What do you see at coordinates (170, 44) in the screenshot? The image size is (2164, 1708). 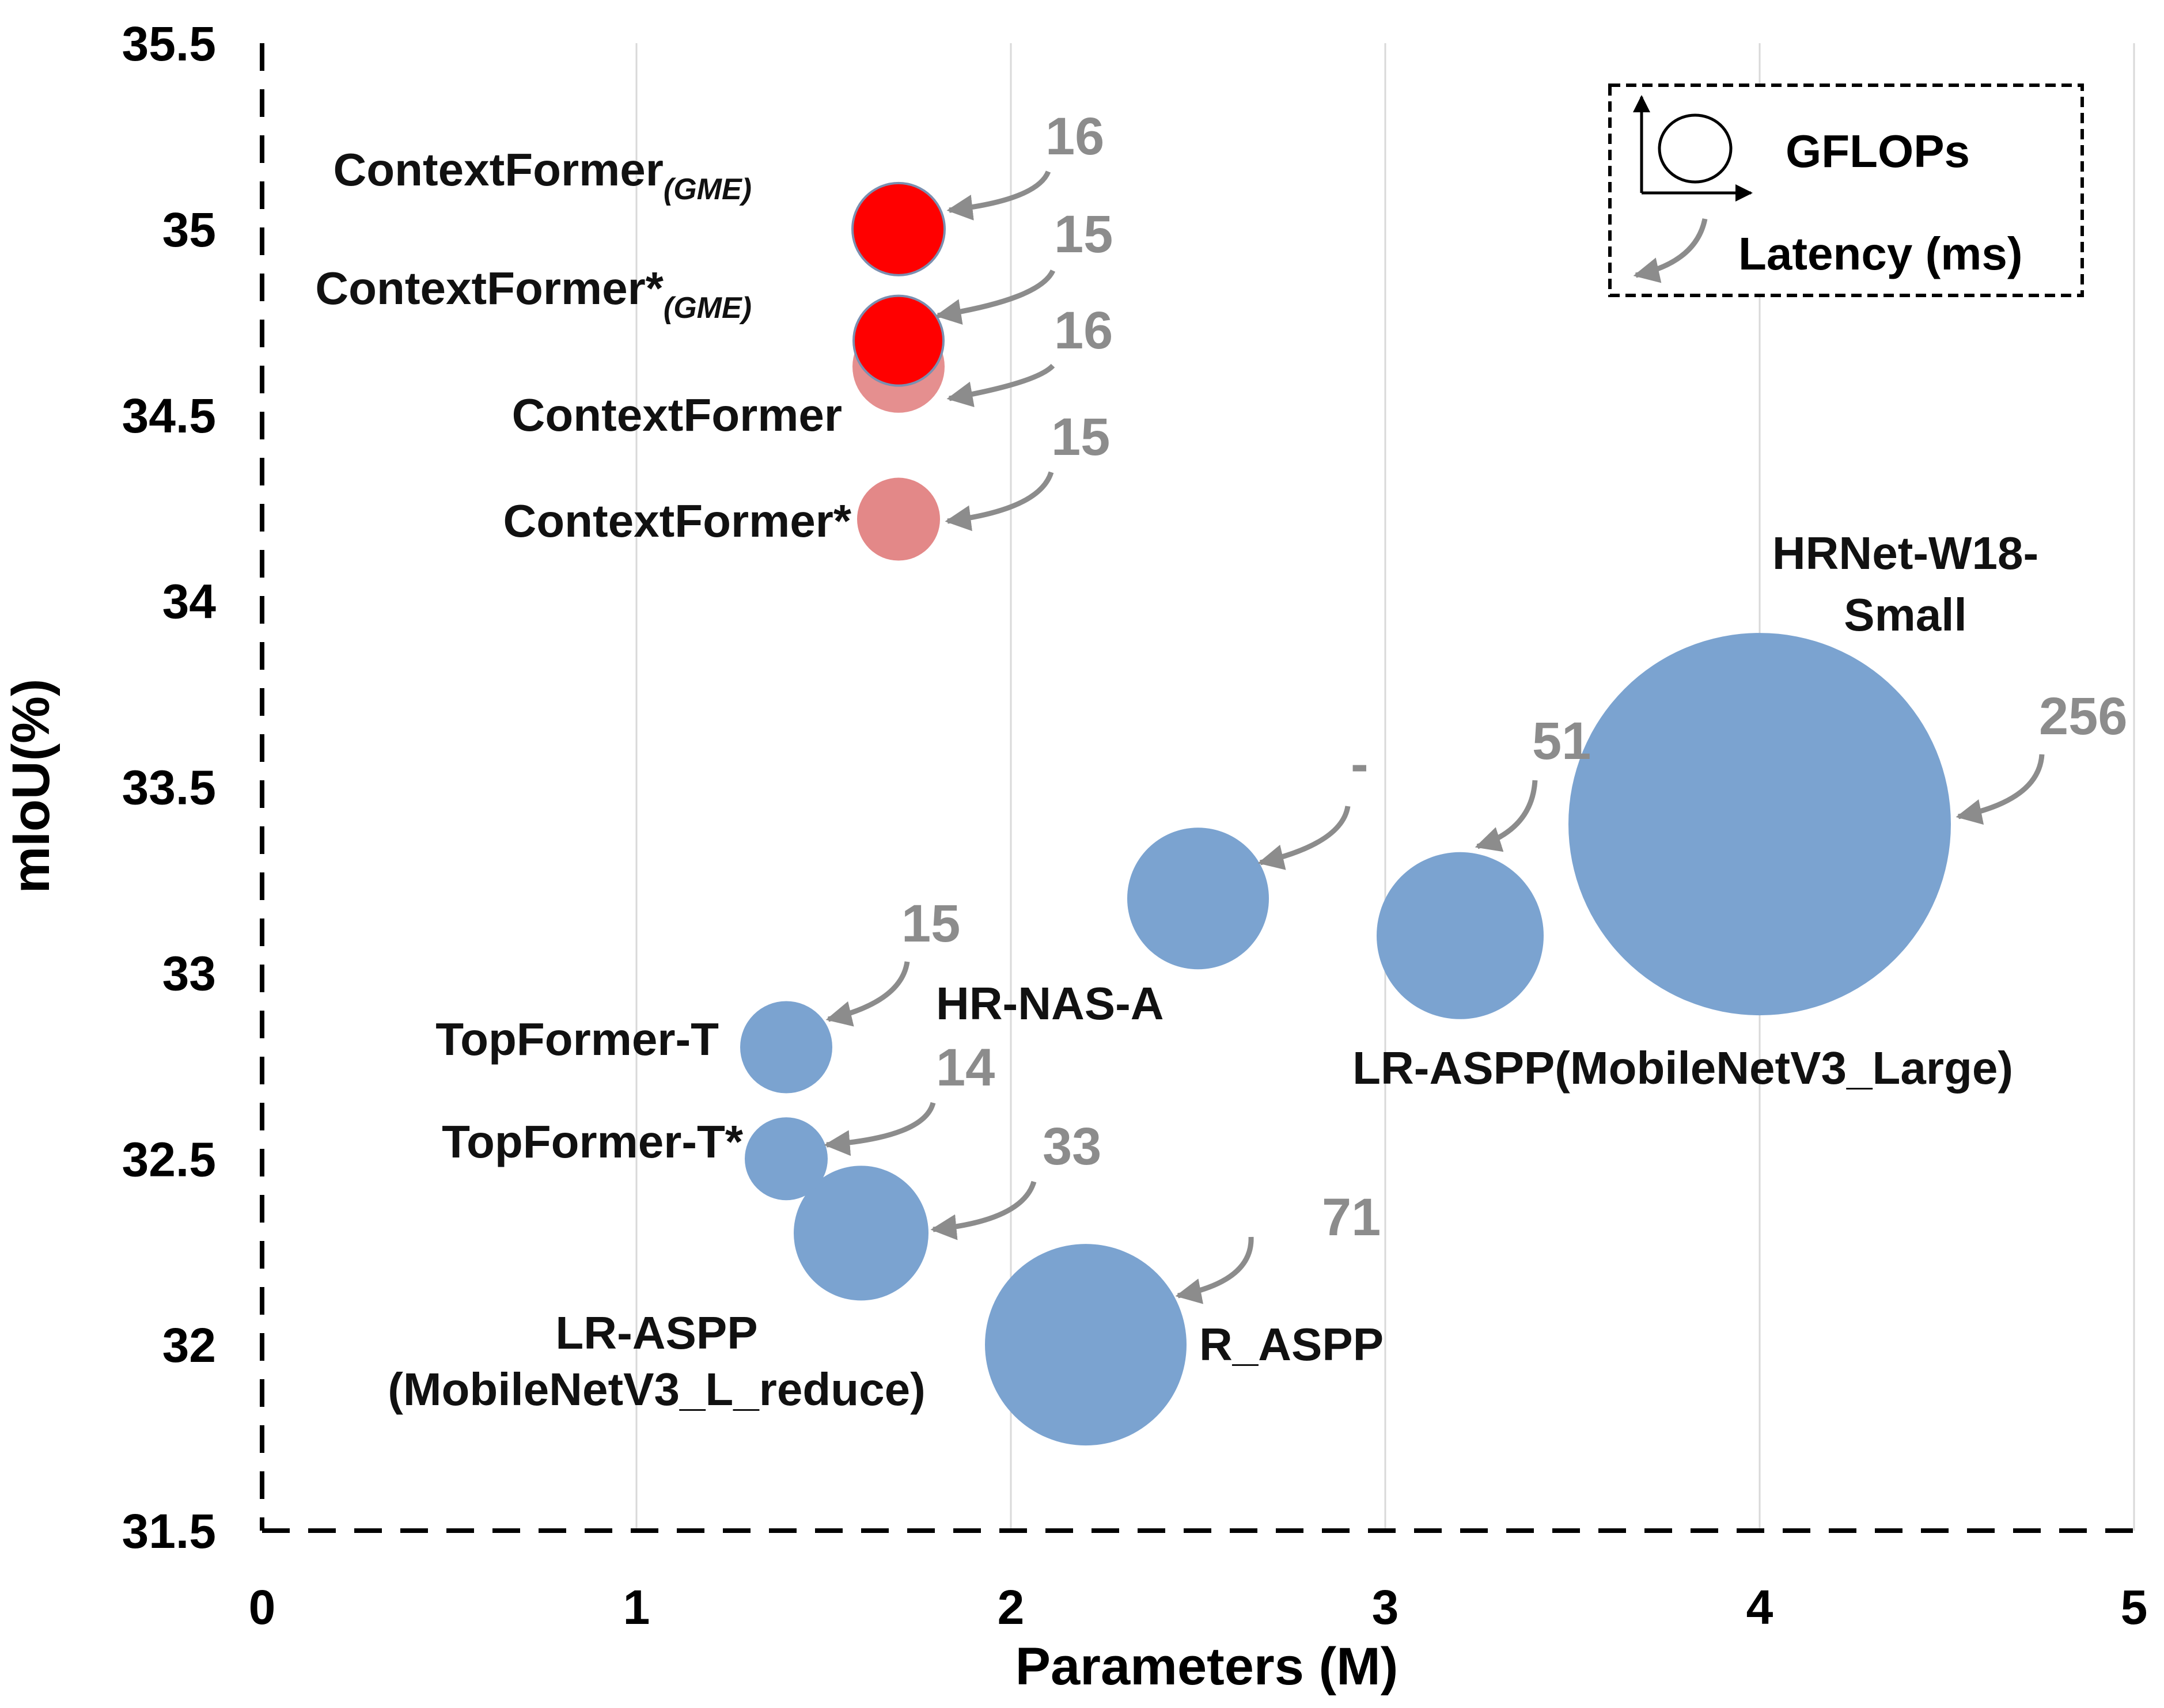 I see `y-tick-label: 35.5` at bounding box center [170, 44].